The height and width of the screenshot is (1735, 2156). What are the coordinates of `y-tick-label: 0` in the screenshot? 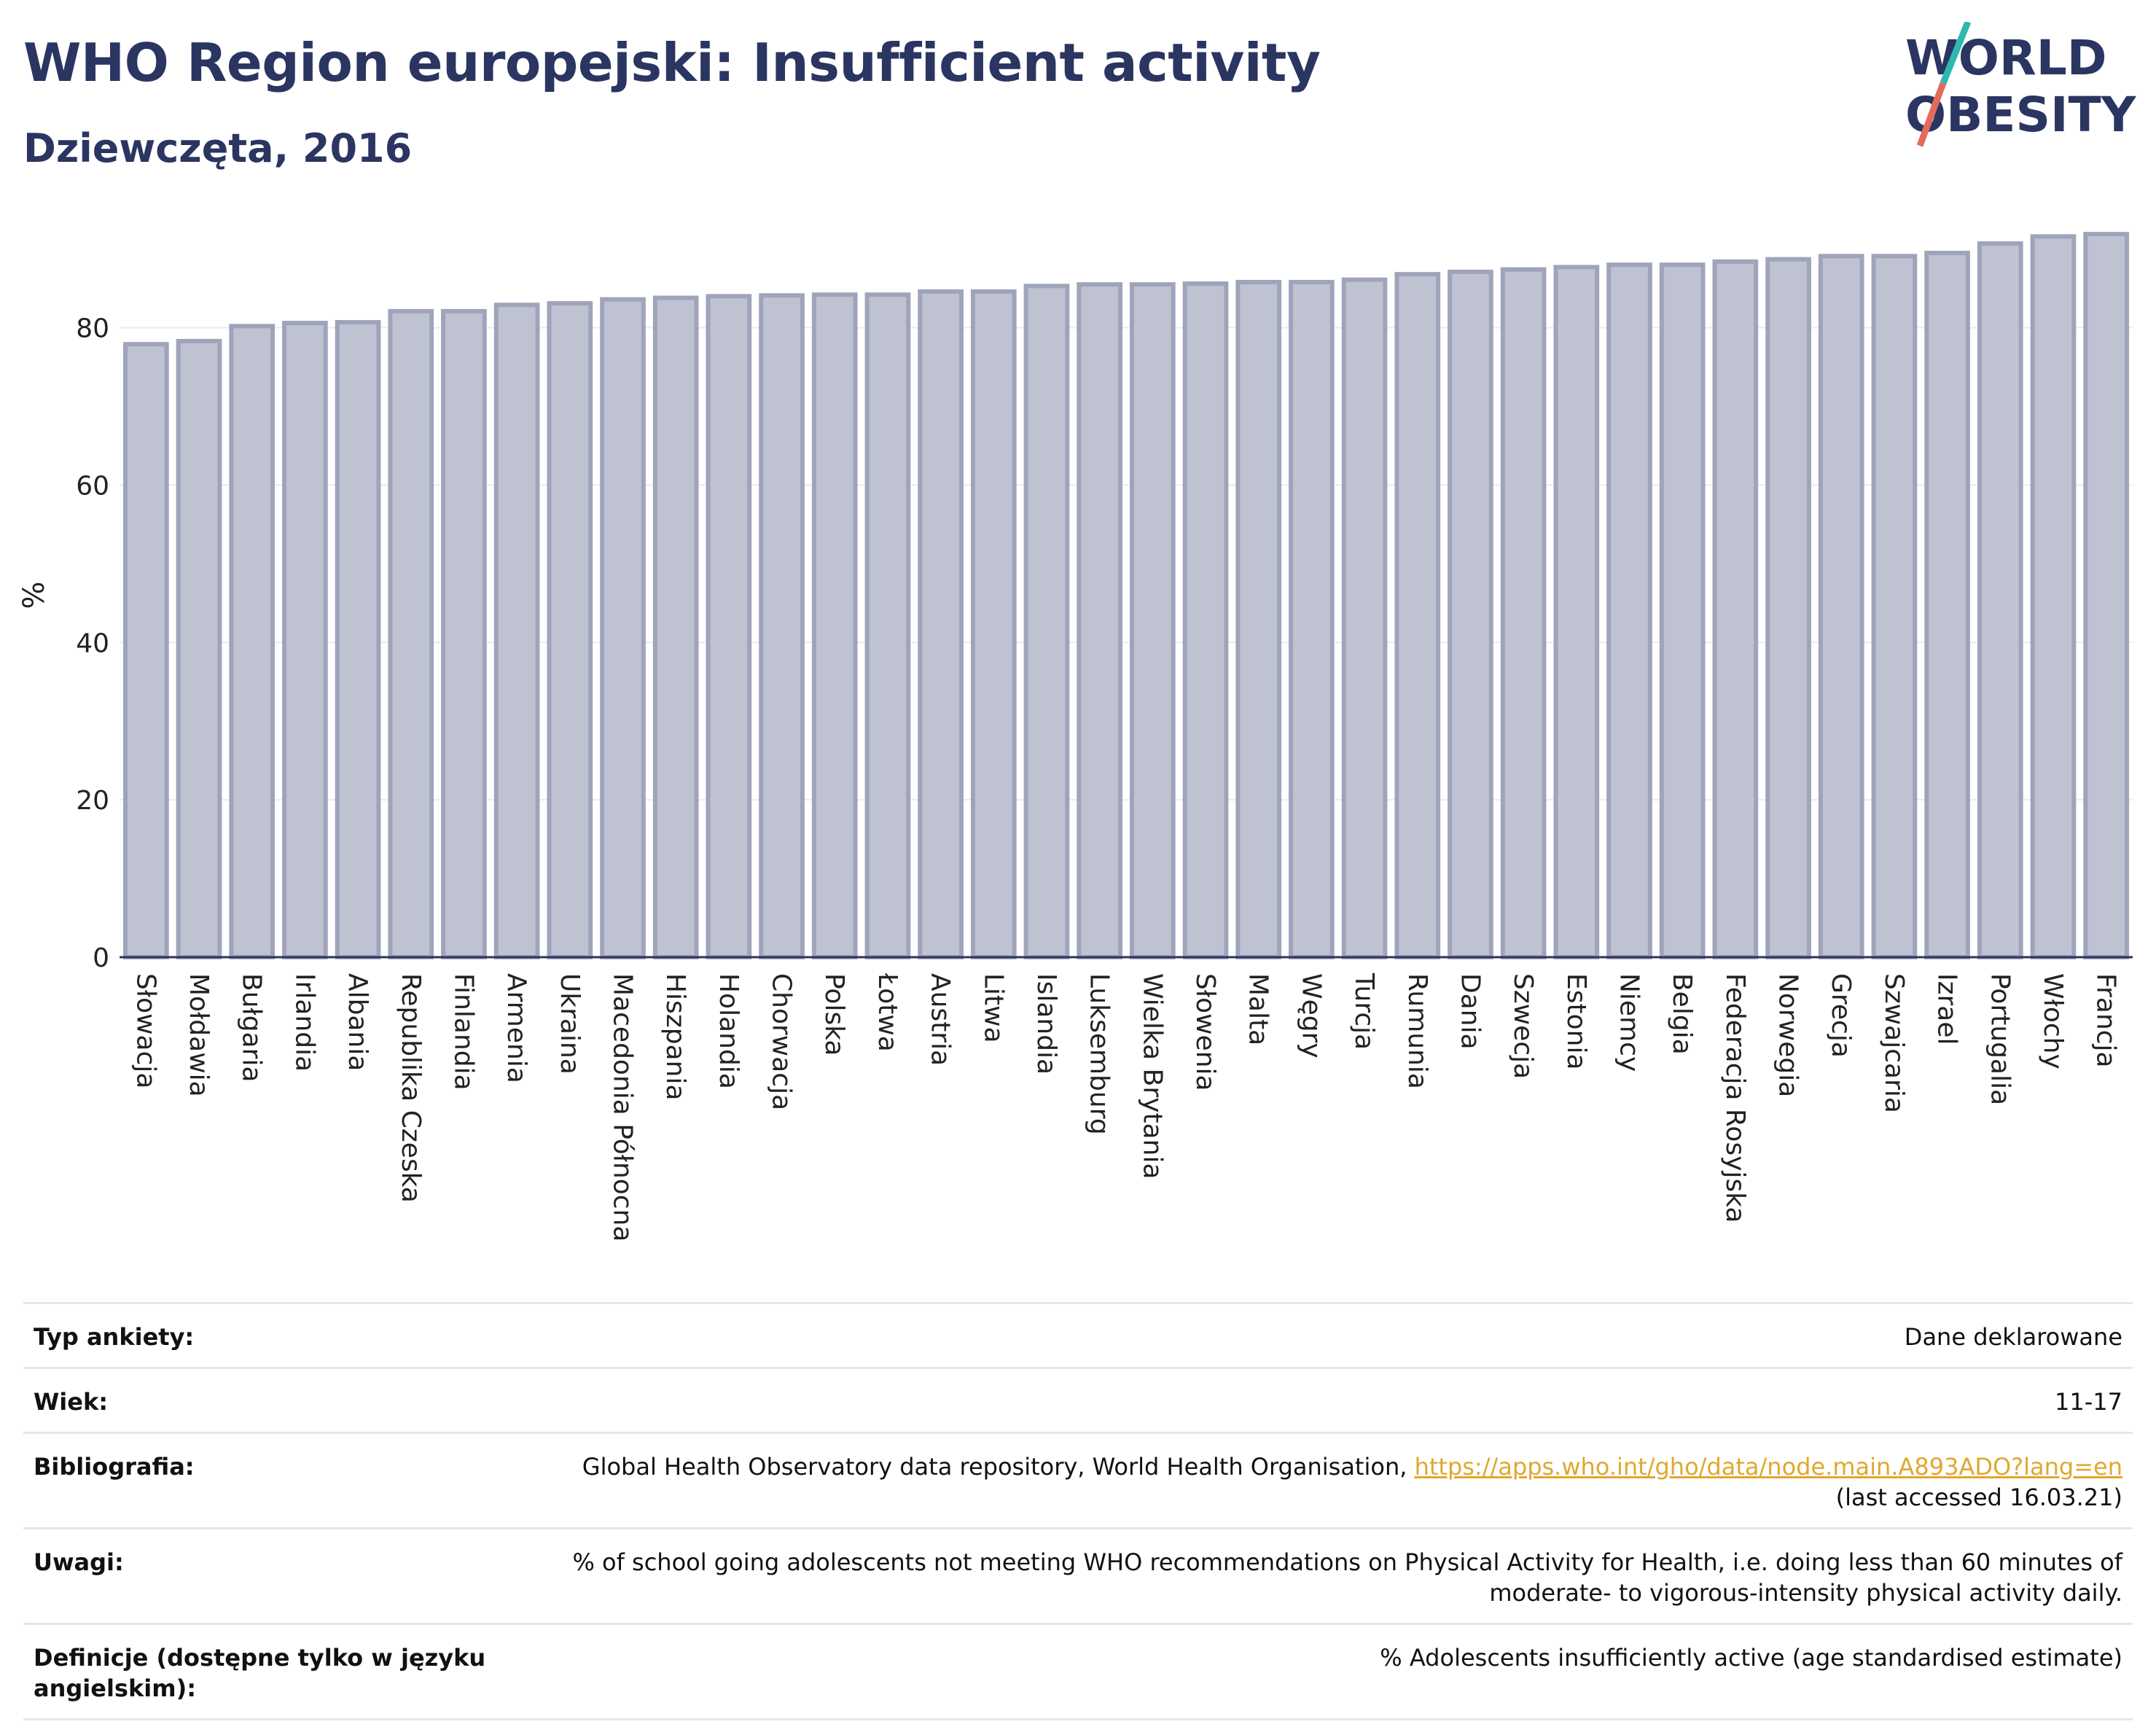 It's located at (101, 958).